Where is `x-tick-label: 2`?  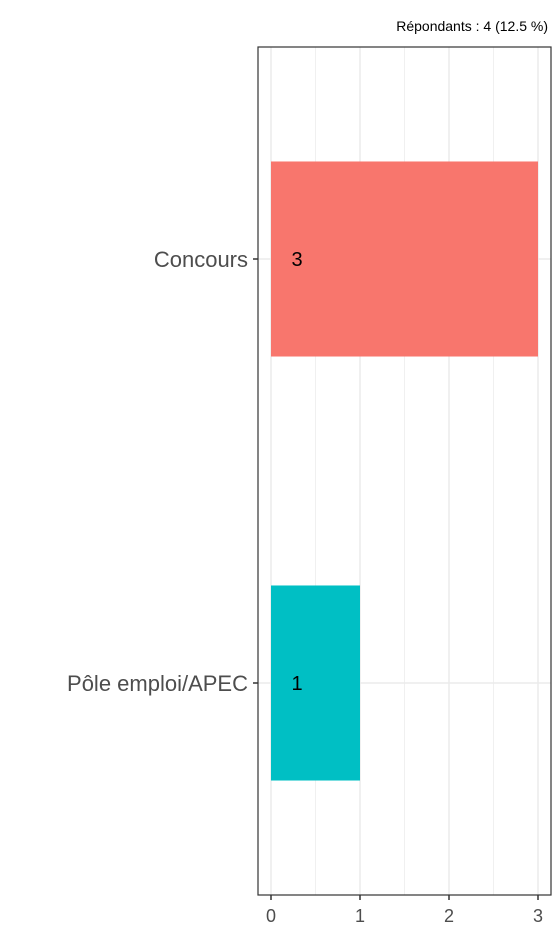
x-tick-label: 2 is located at coordinates (449, 916).